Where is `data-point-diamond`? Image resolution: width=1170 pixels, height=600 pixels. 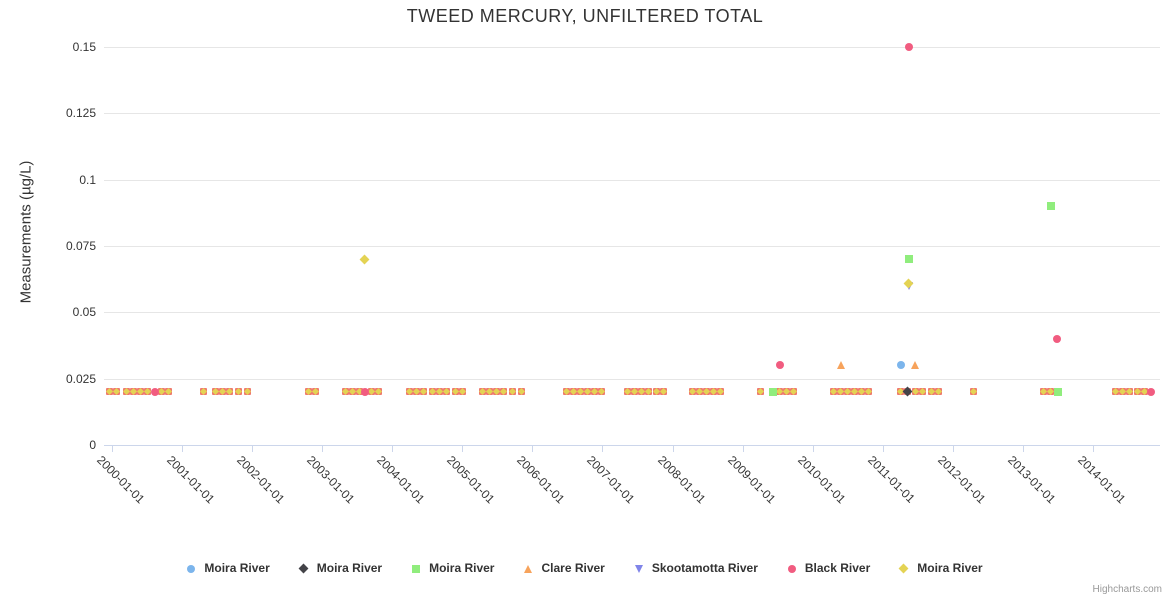
data-point-diamond is located at coordinates (364, 259).